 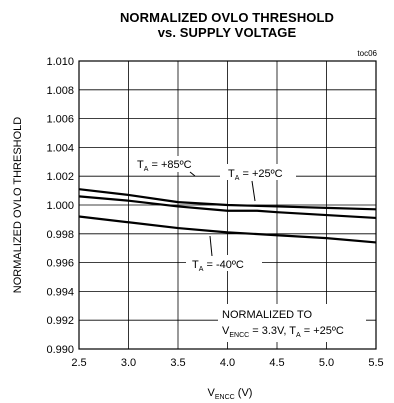 I want to click on label-m40-bg, so click(x=224, y=263).